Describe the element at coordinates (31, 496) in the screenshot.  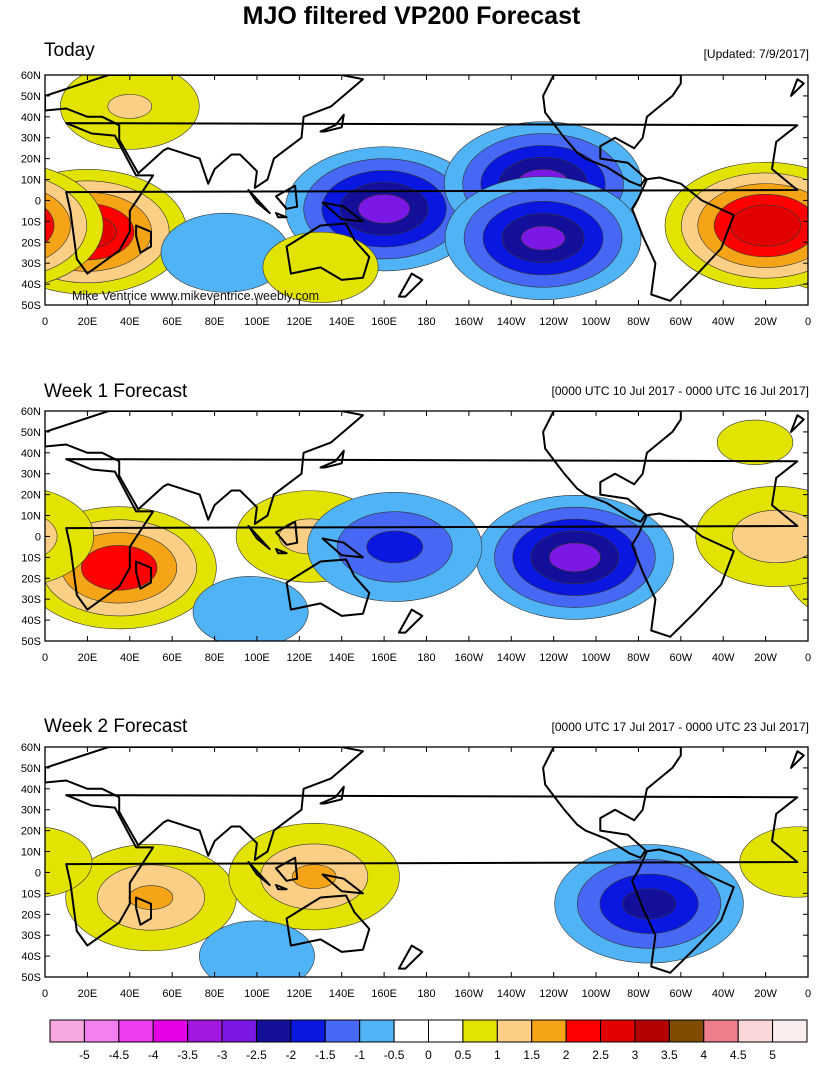
I see `lat-label-20N: 20N` at that location.